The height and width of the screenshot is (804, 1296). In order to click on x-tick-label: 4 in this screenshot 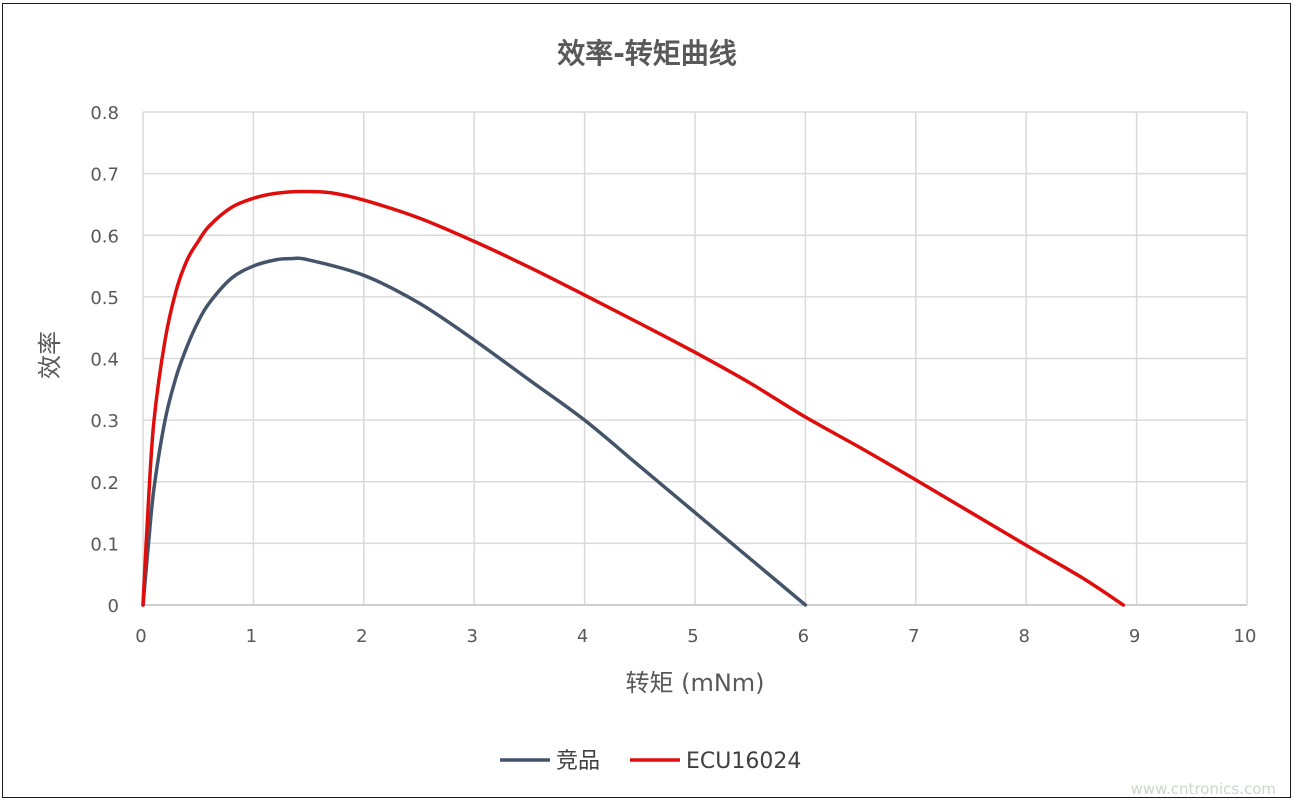, I will do `click(582, 636)`.